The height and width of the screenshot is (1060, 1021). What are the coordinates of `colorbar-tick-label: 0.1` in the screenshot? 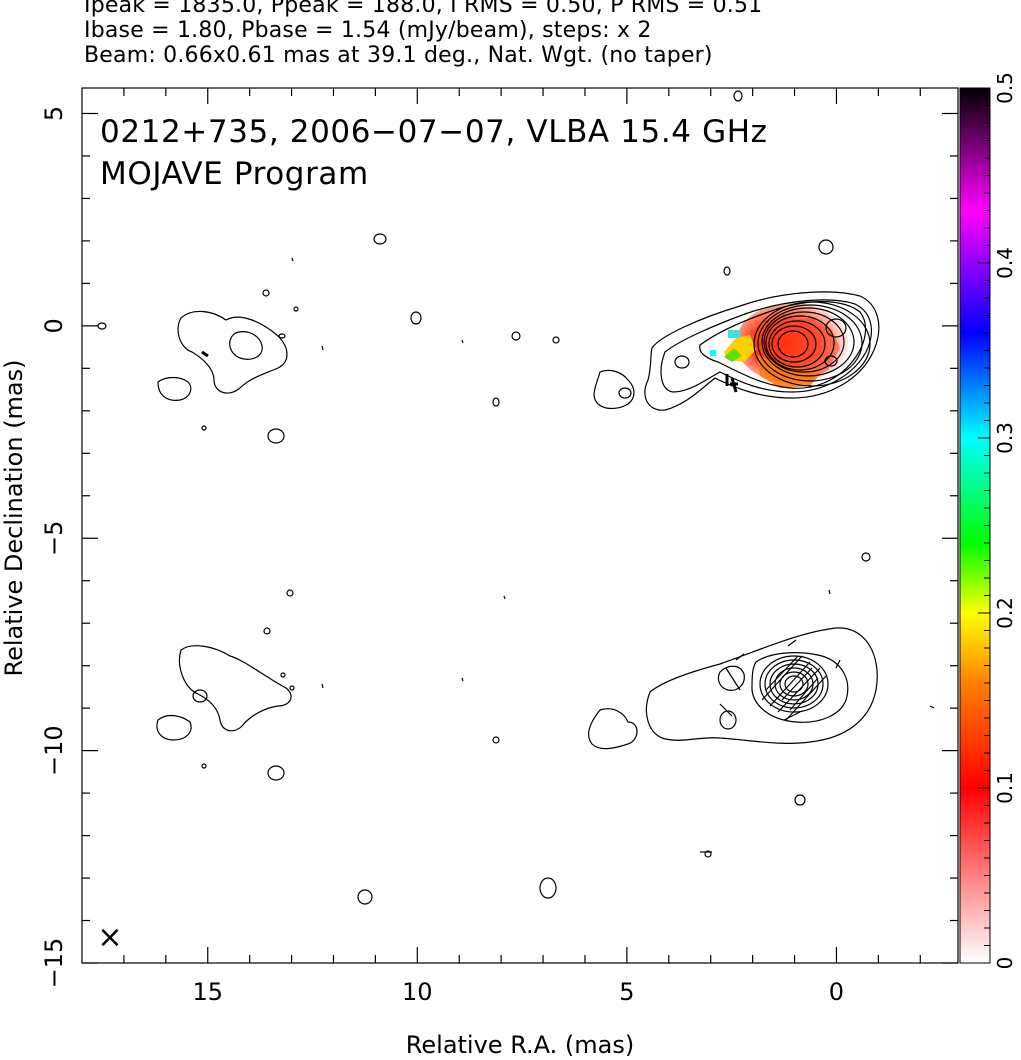 It's located at (1005, 788).